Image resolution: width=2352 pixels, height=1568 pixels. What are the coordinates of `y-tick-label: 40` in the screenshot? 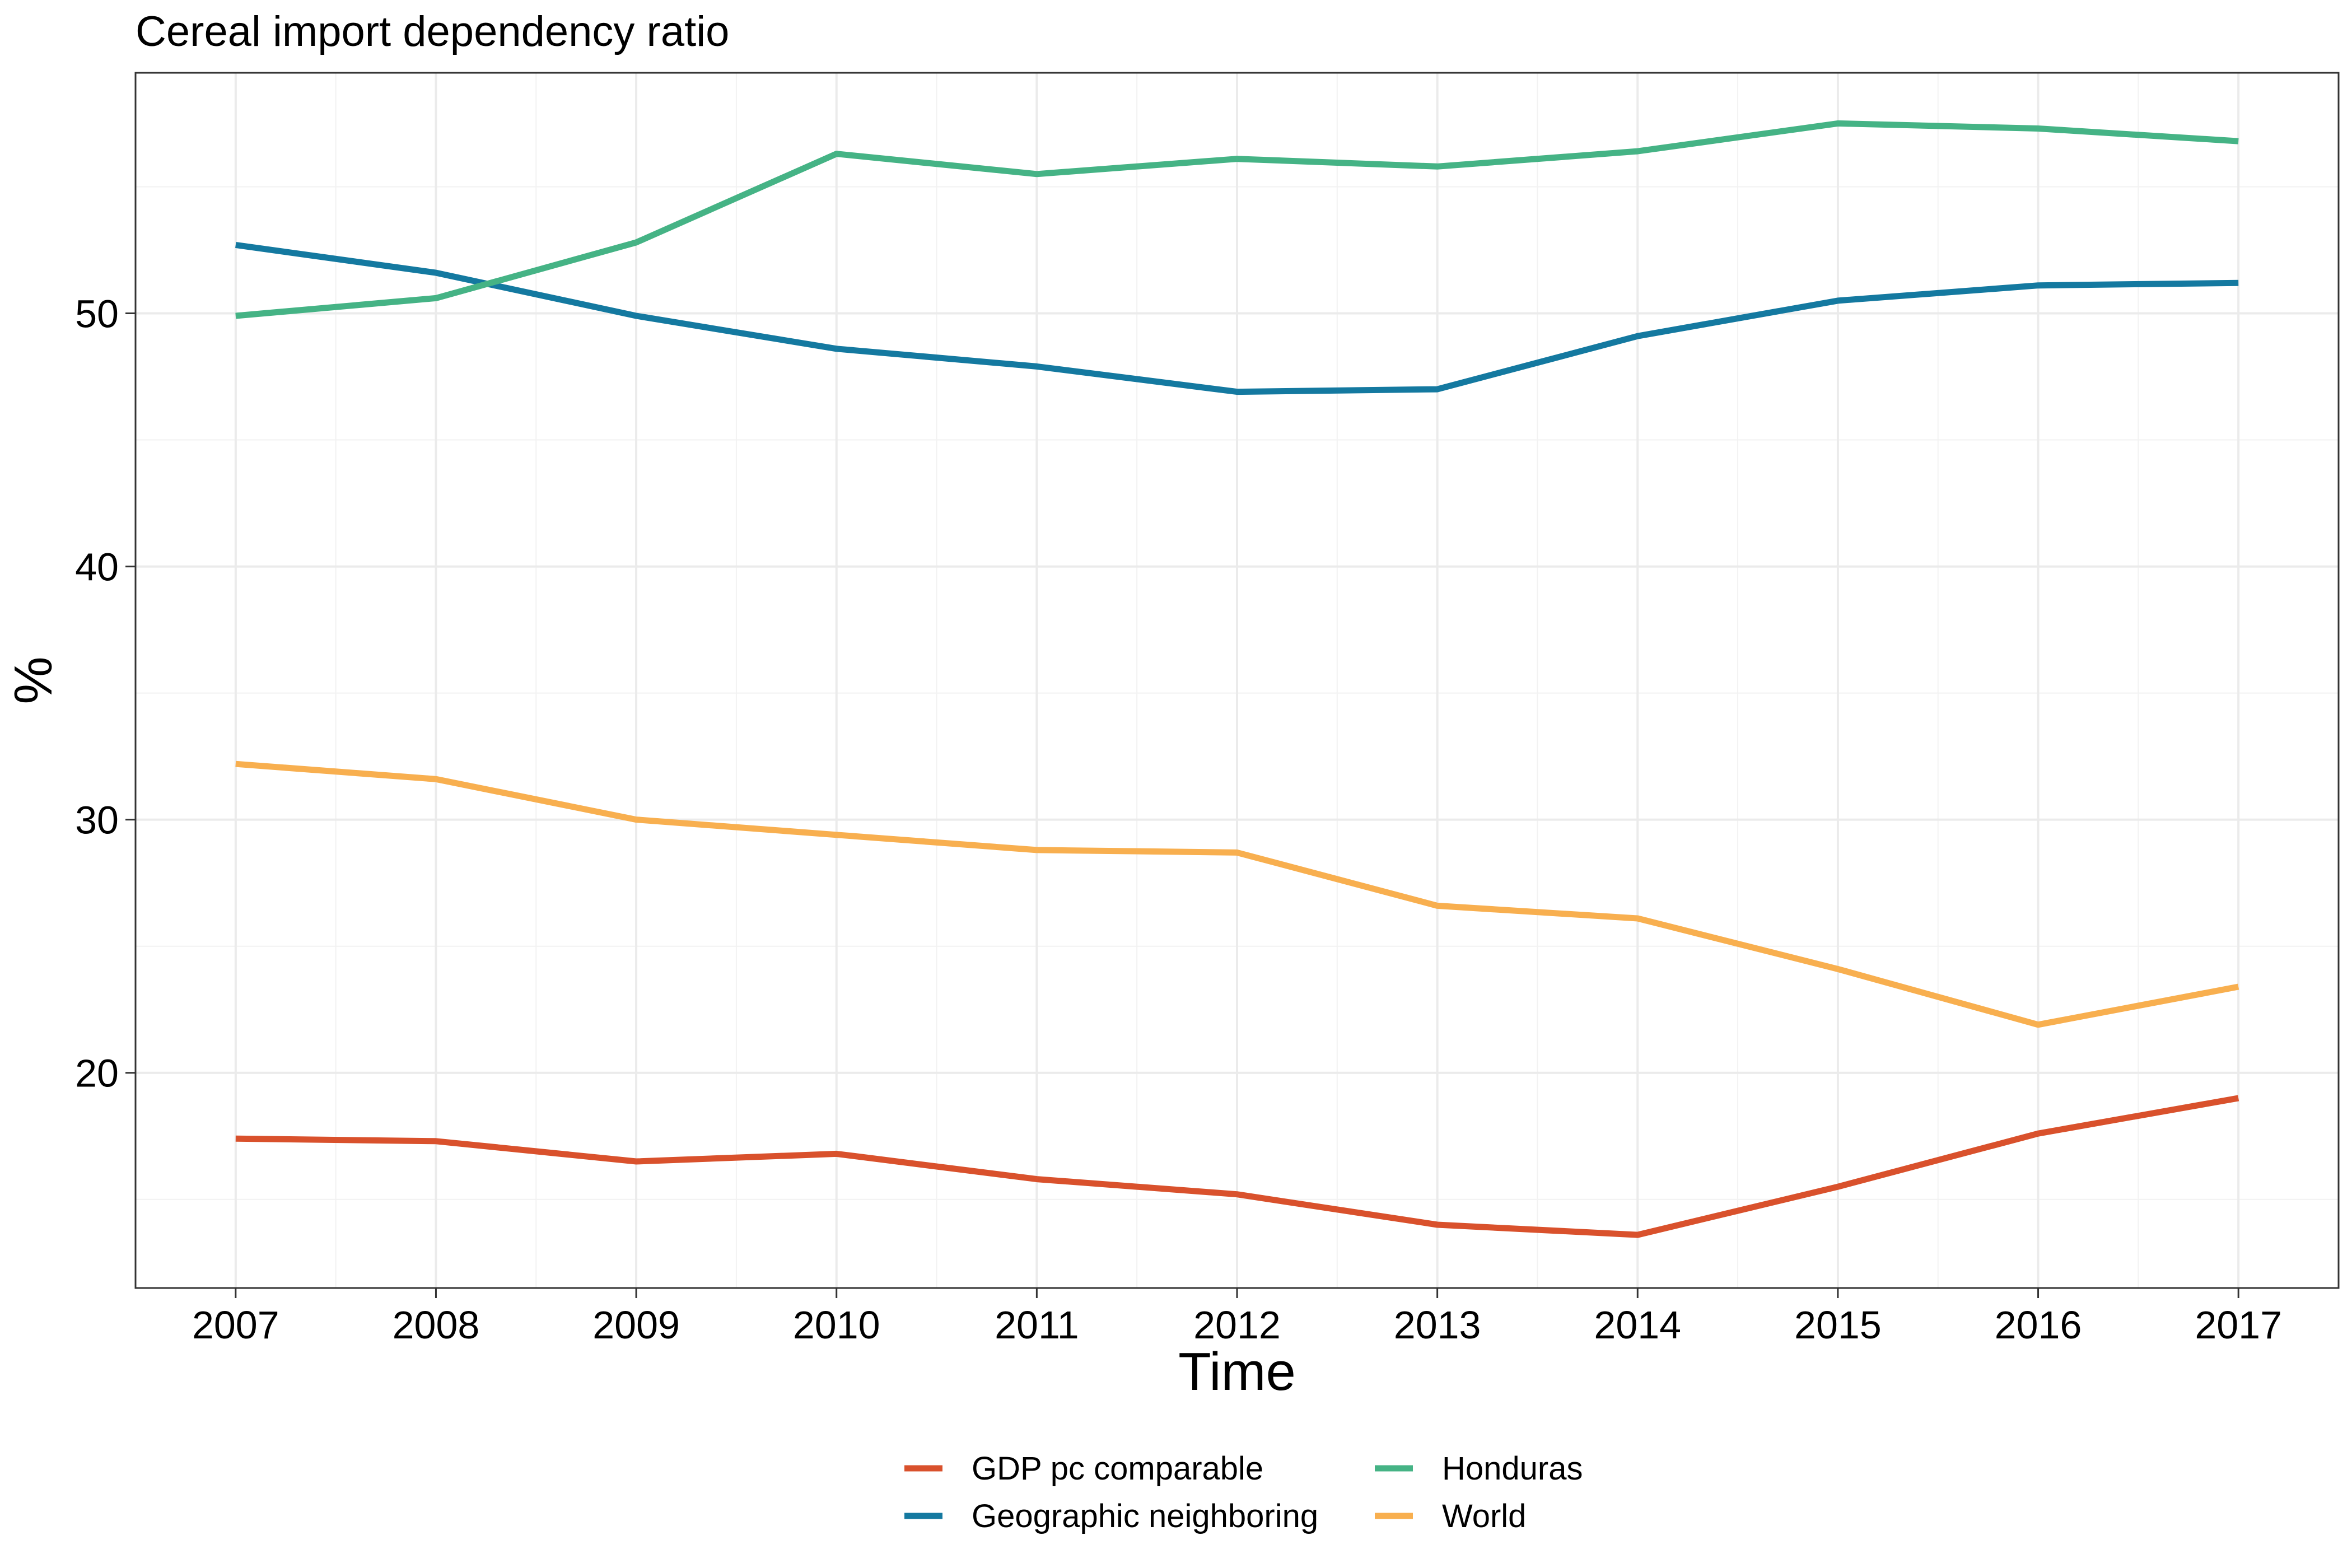 It's located at (97, 567).